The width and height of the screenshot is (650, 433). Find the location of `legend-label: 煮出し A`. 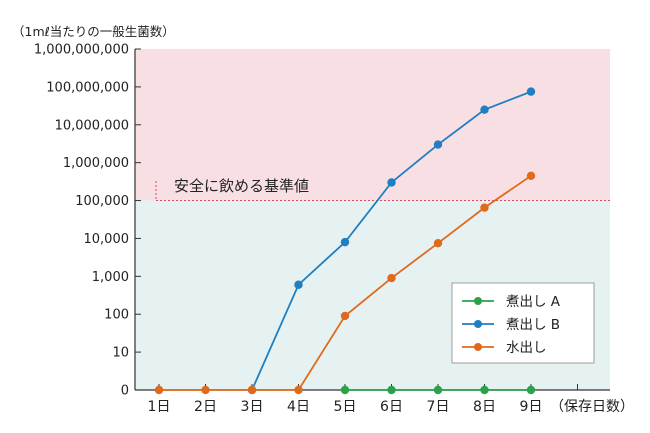

legend-label: 煮出し A is located at coordinates (533, 302).